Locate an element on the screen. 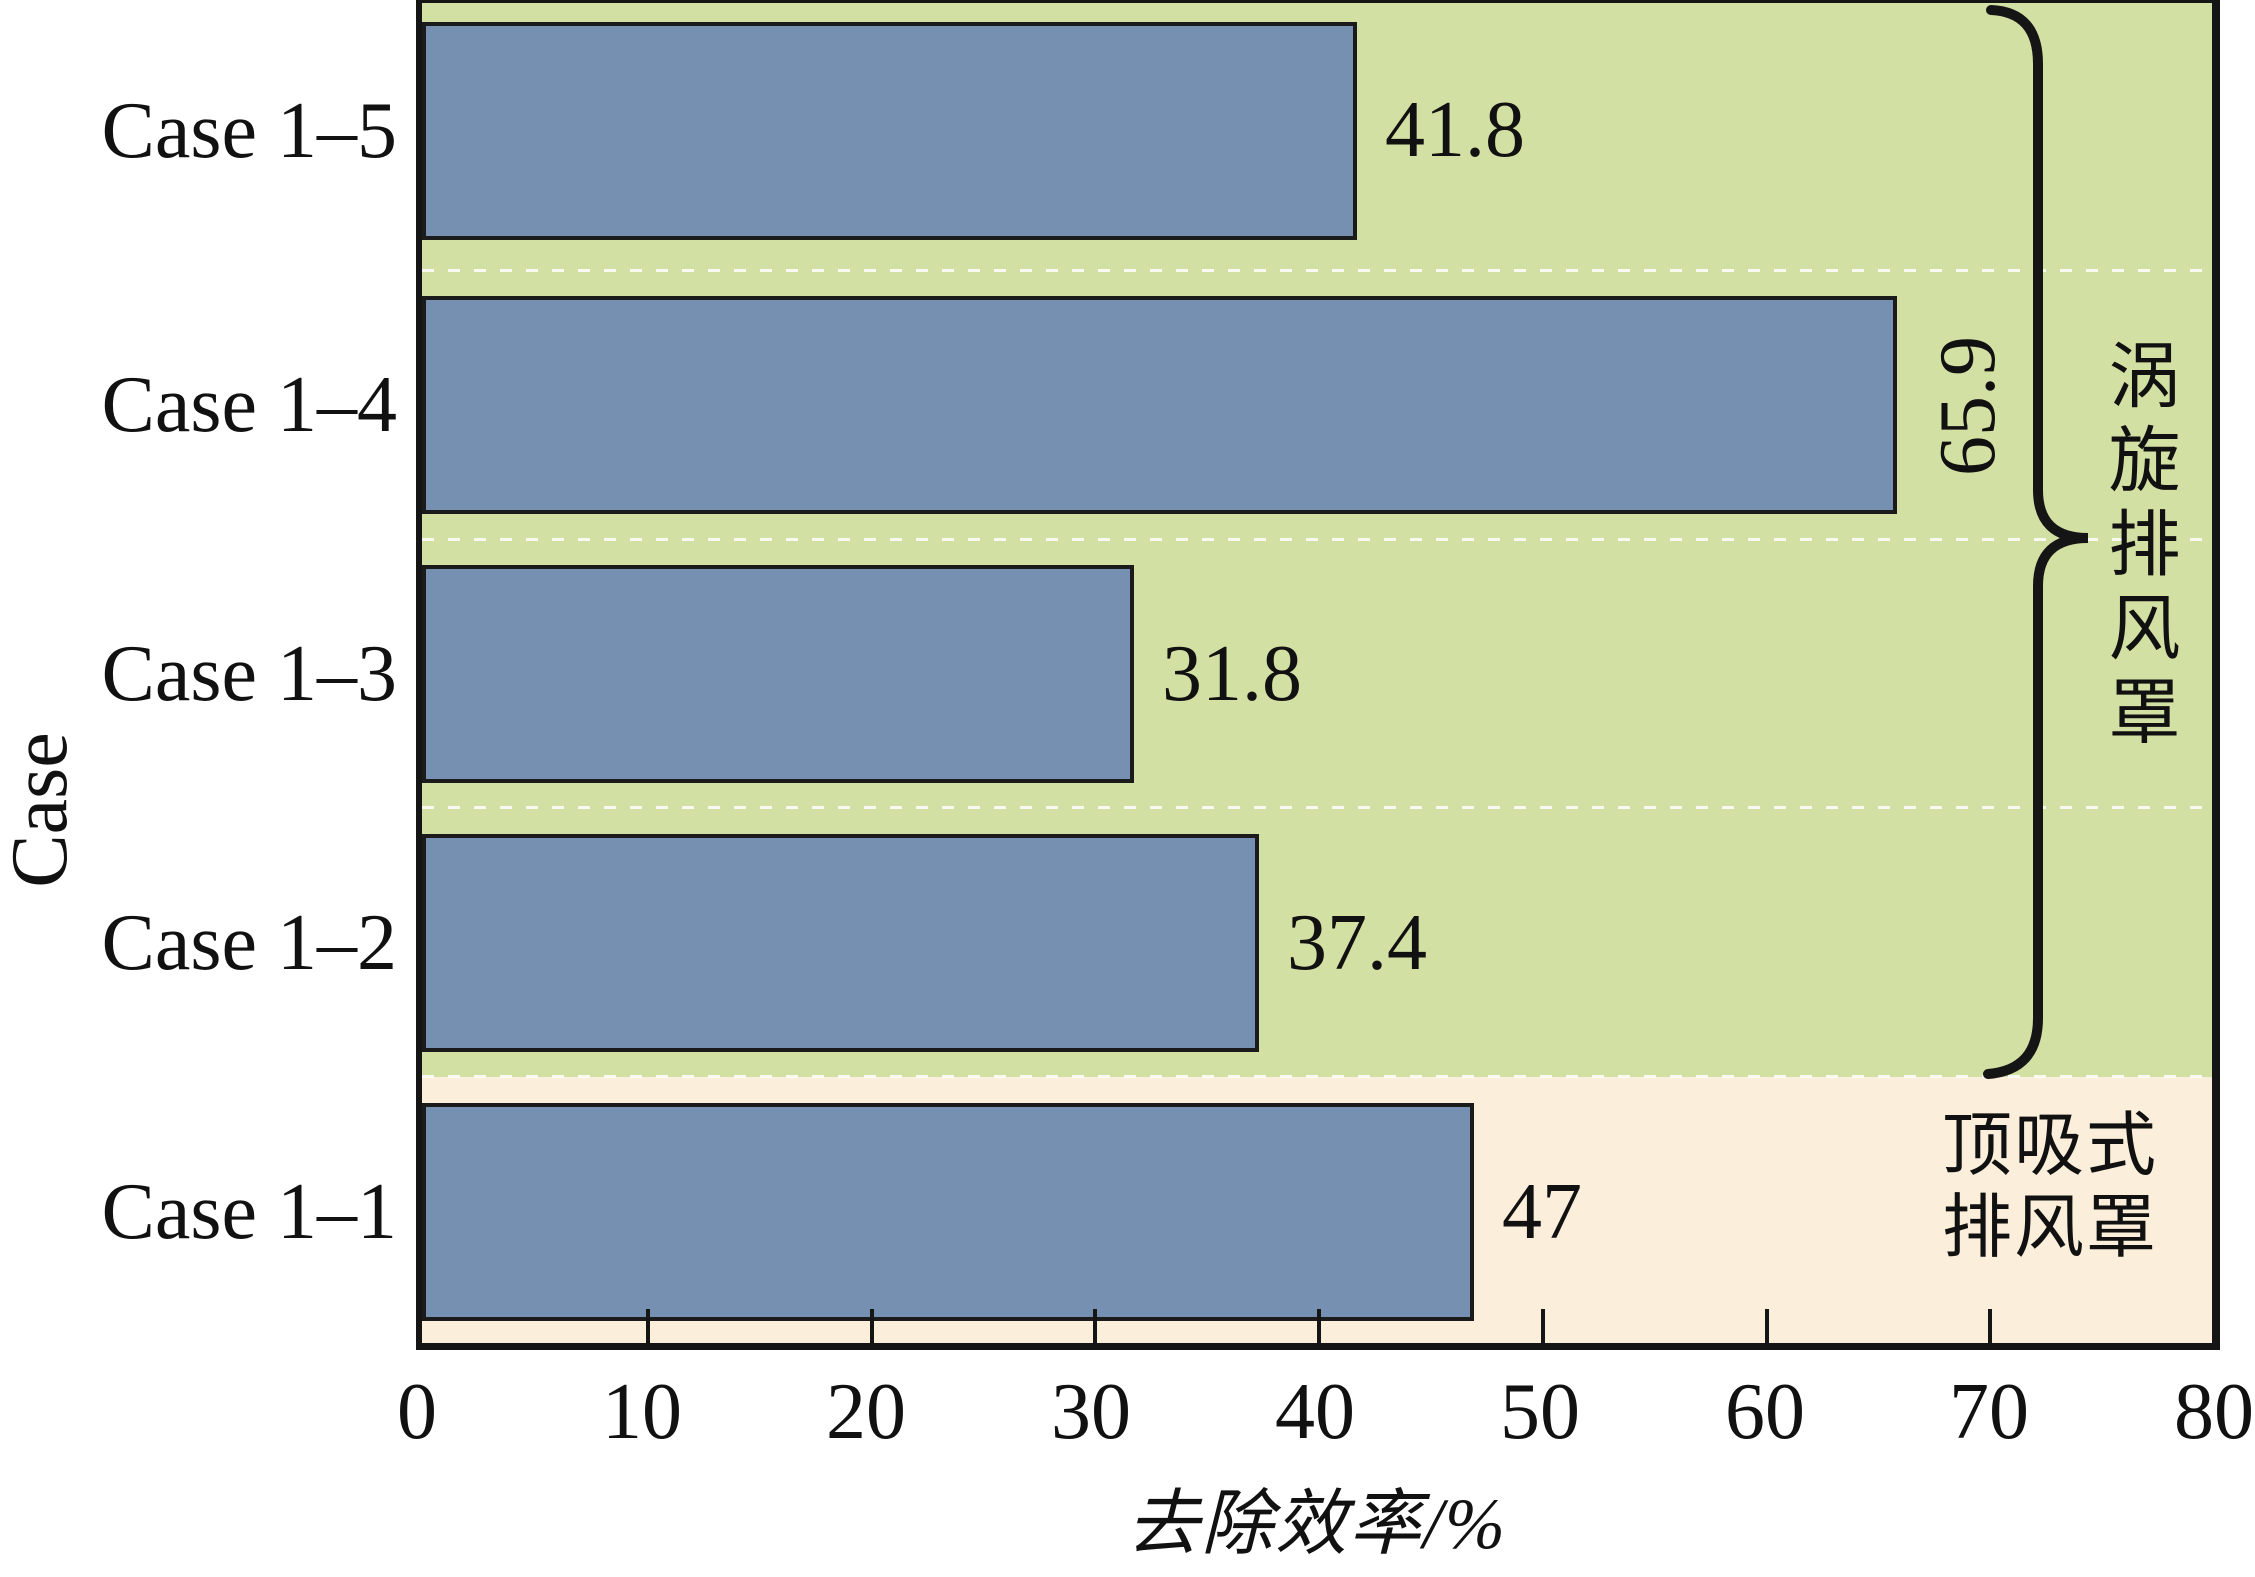  x-tick-label-30: 30 is located at coordinates (1091, 1412).